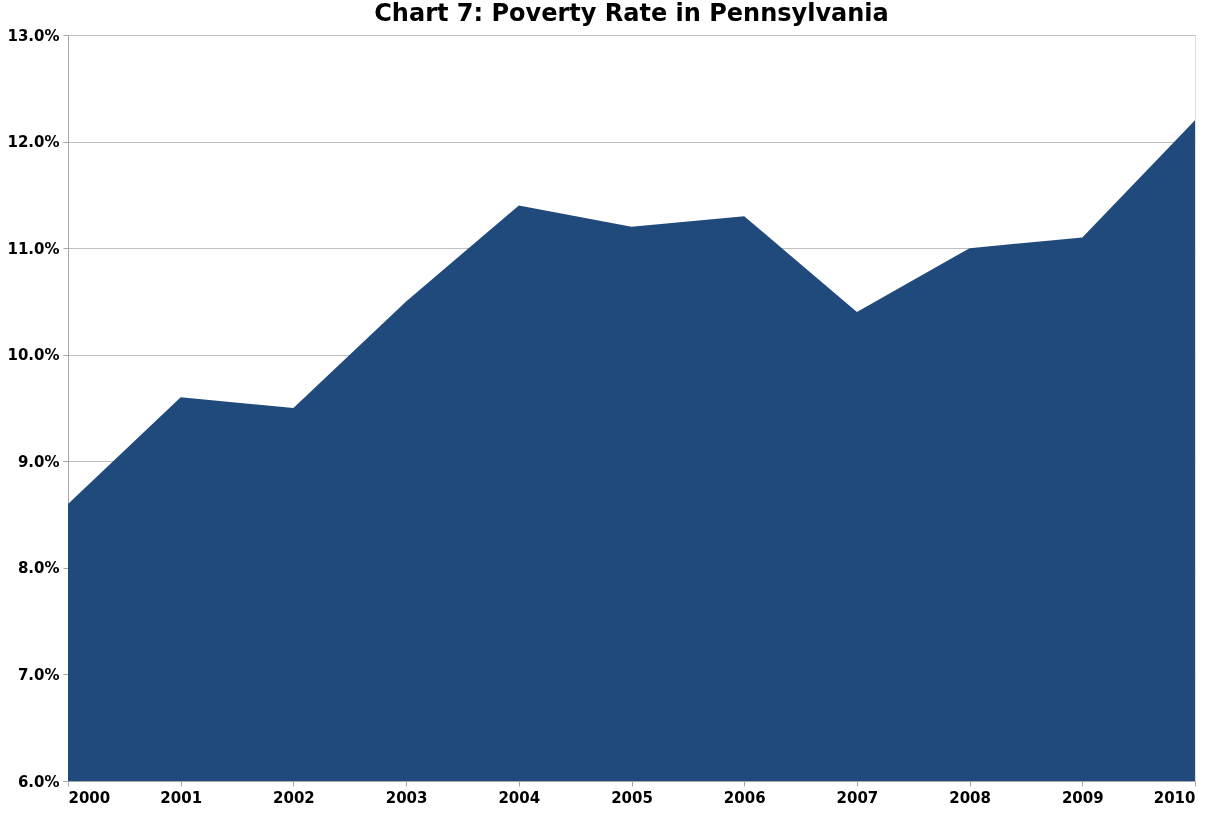  I want to click on x-tick-label: 2010, so click(1174, 797).